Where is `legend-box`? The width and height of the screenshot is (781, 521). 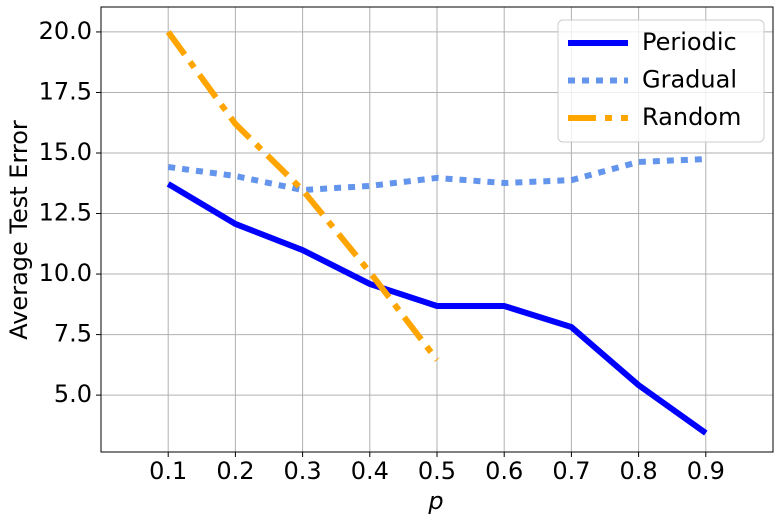
legend-box is located at coordinates (661, 81).